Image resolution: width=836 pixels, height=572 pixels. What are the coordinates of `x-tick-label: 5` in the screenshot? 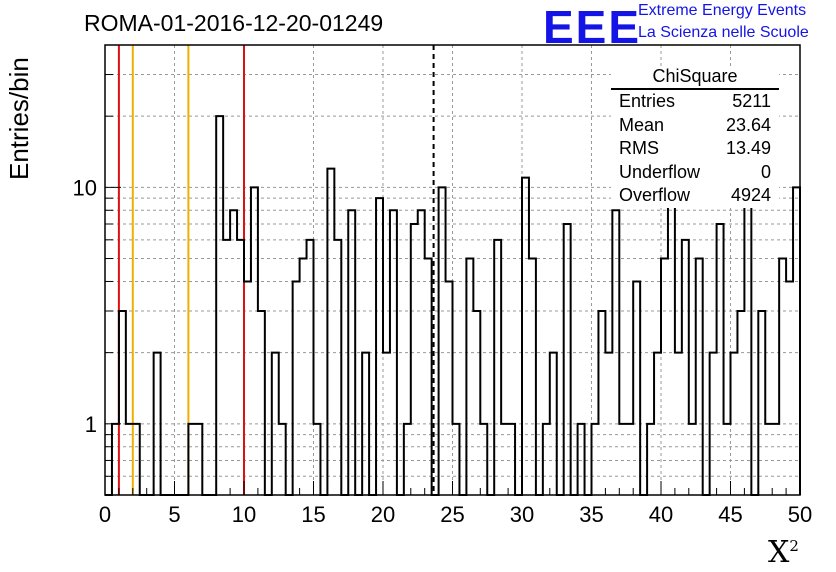 It's located at (174, 514).